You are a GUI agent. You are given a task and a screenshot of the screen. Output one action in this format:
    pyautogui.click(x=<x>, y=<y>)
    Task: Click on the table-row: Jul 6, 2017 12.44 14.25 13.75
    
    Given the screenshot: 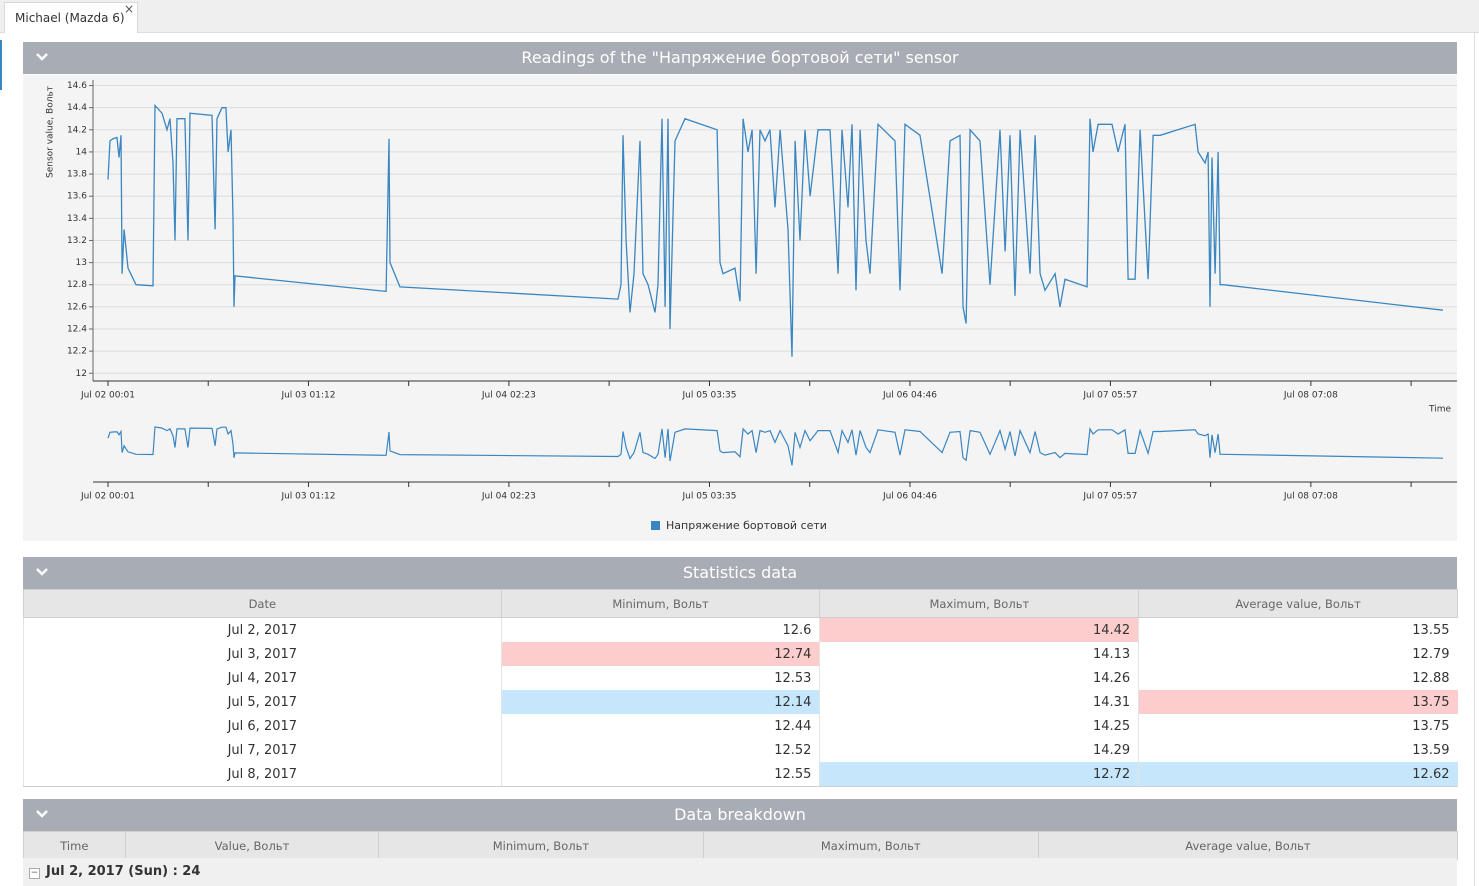 What is the action you would take?
    pyautogui.click(x=740, y=726)
    